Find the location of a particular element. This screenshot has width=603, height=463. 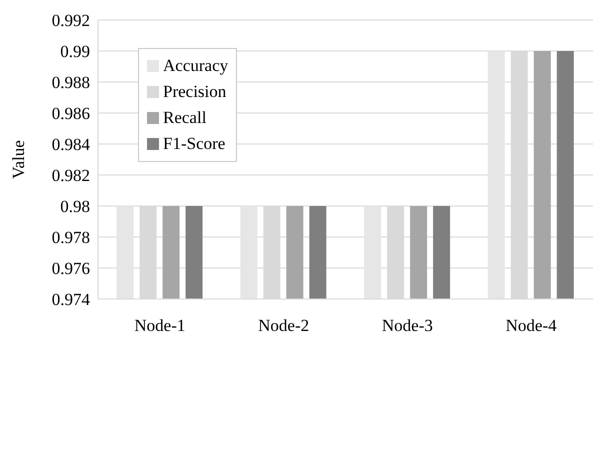

legend-label: F1-Score is located at coordinates (194, 144).